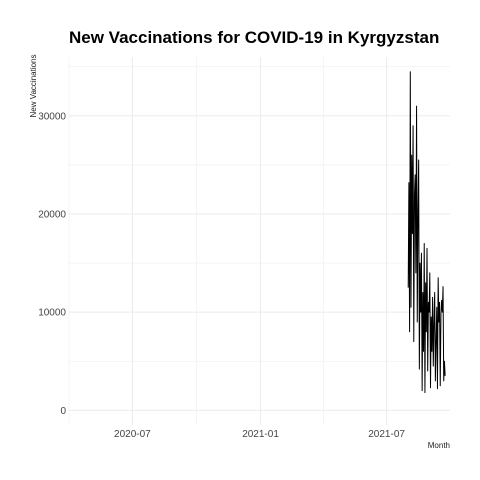  Describe the element at coordinates (52, 263) in the screenshot. I see `y-tick-labels: 0 10000 20000 30000` at that location.